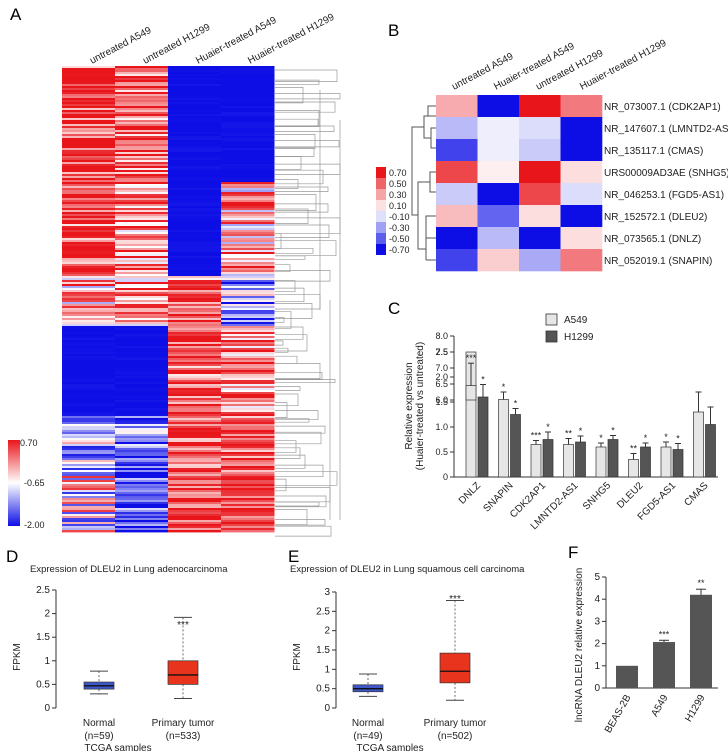  I want to click on significance-label: **, so click(569, 434).